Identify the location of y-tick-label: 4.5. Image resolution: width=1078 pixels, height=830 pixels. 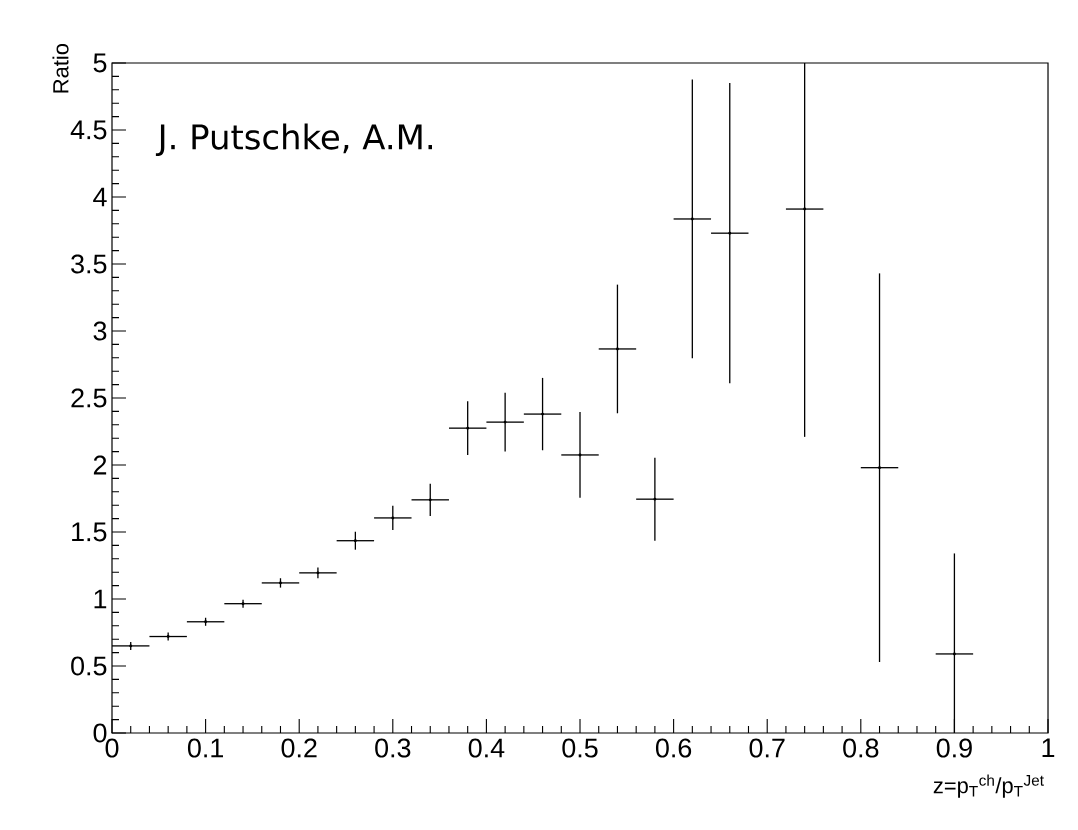
(88, 130).